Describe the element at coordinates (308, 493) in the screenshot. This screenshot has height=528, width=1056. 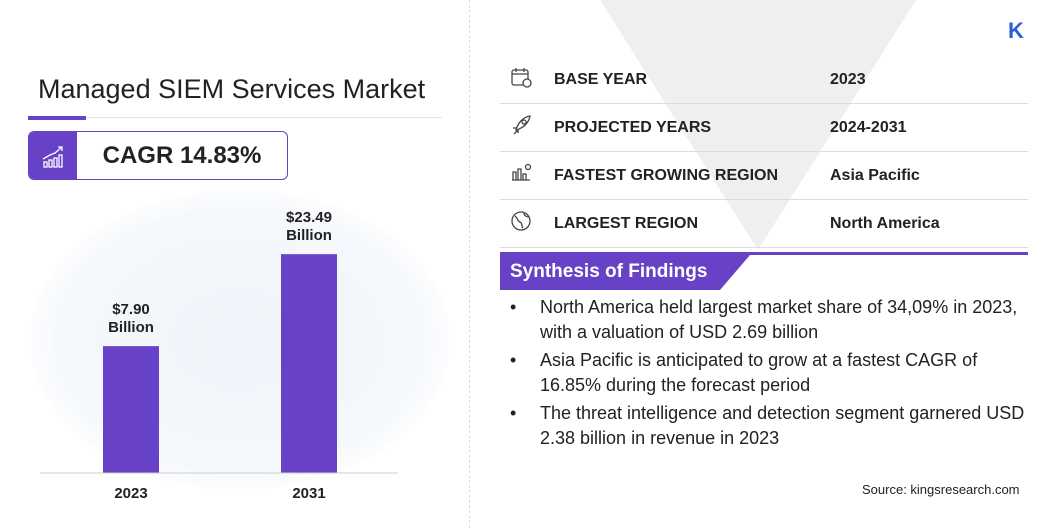
I see `x-tick-label: 2031` at that location.